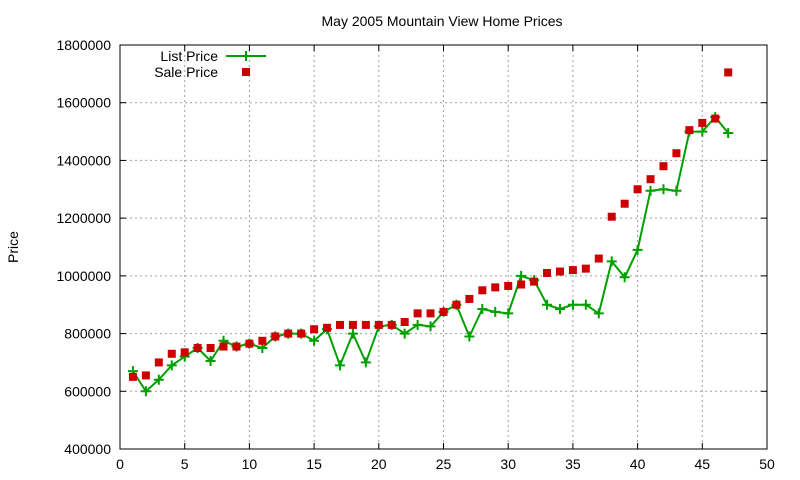  What do you see at coordinates (87, 449) in the screenshot?
I see `y-tick-label: 400000` at bounding box center [87, 449].